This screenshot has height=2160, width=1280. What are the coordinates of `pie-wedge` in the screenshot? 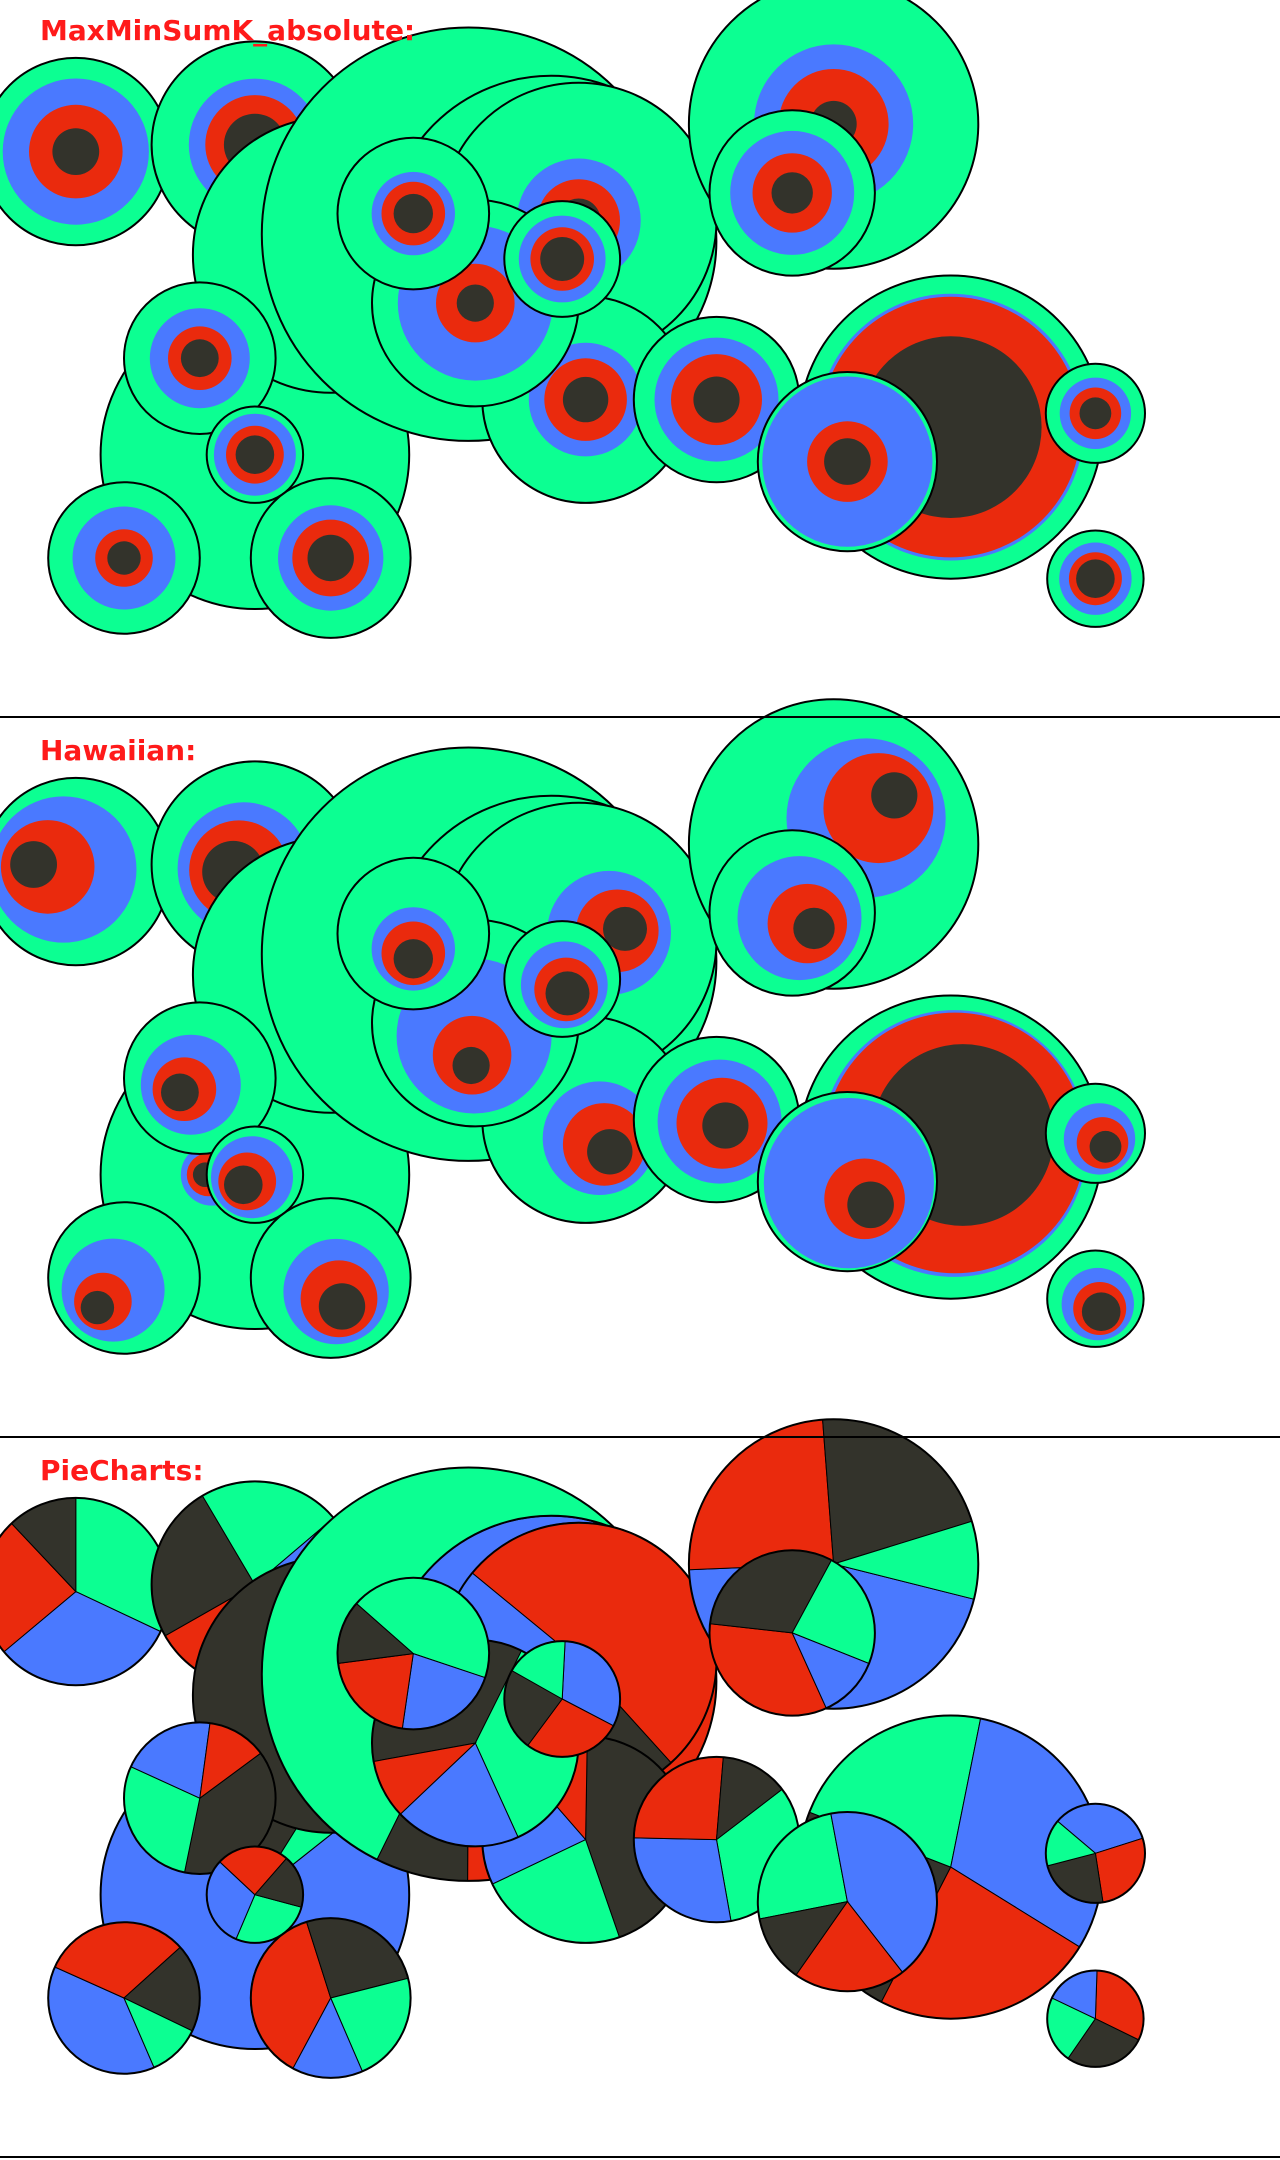 It's located at (761, 1495).